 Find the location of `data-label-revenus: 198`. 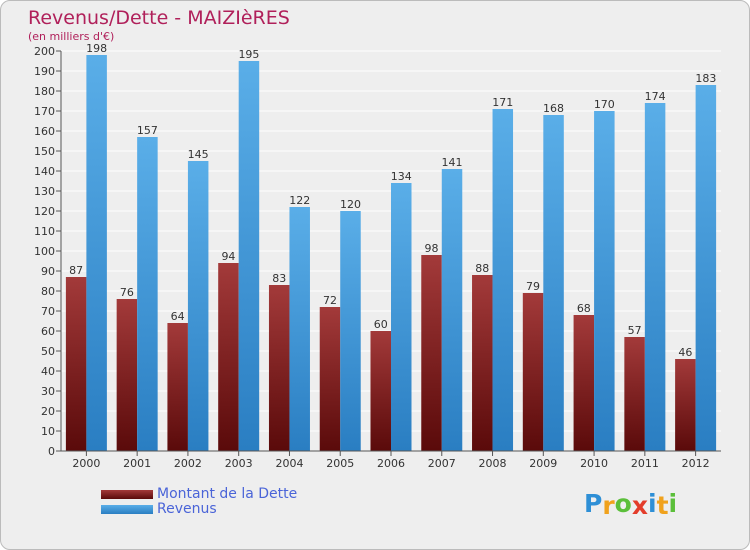

data-label-revenus: 198 is located at coordinates (96, 48).